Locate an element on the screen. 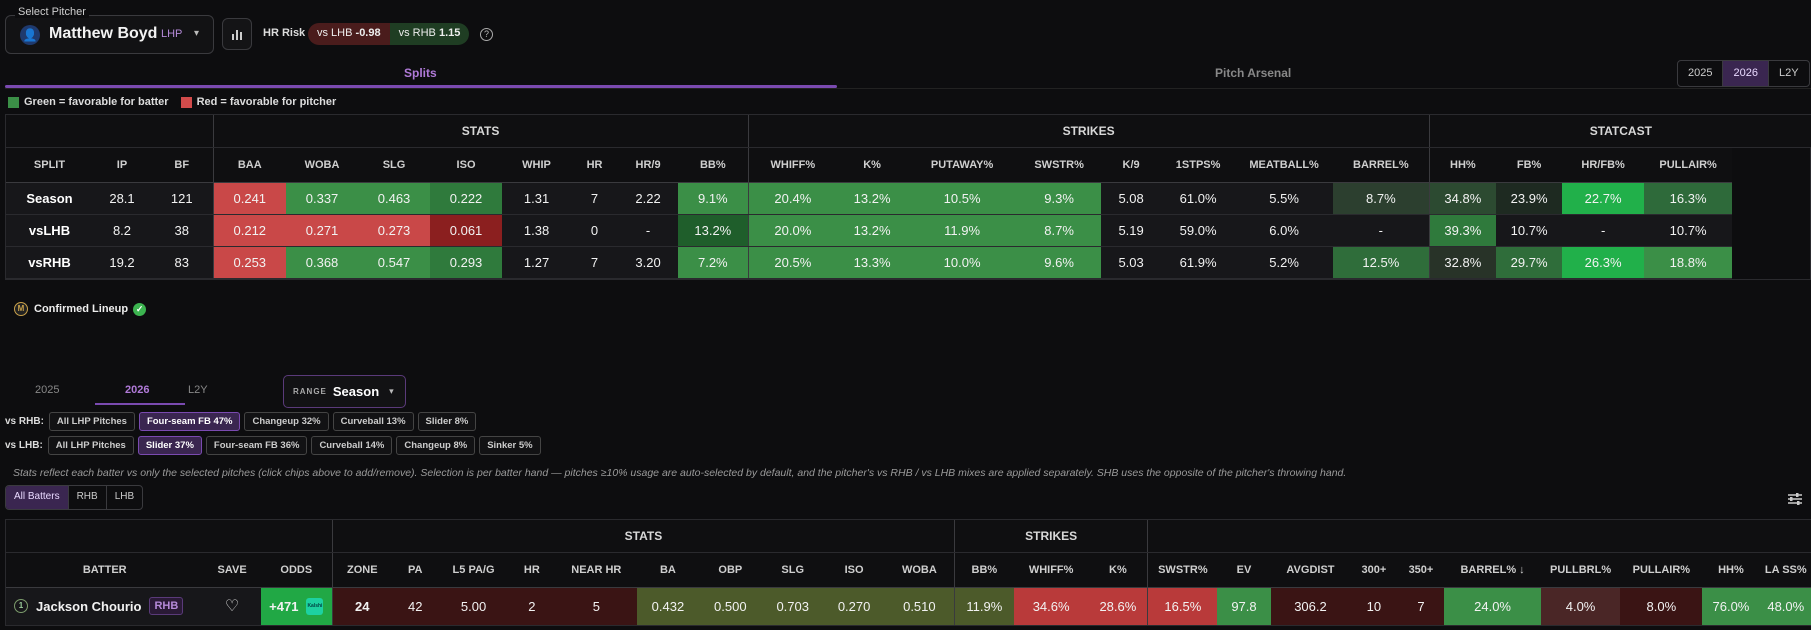  year-option-2025: 2025 is located at coordinates (1701, 73).